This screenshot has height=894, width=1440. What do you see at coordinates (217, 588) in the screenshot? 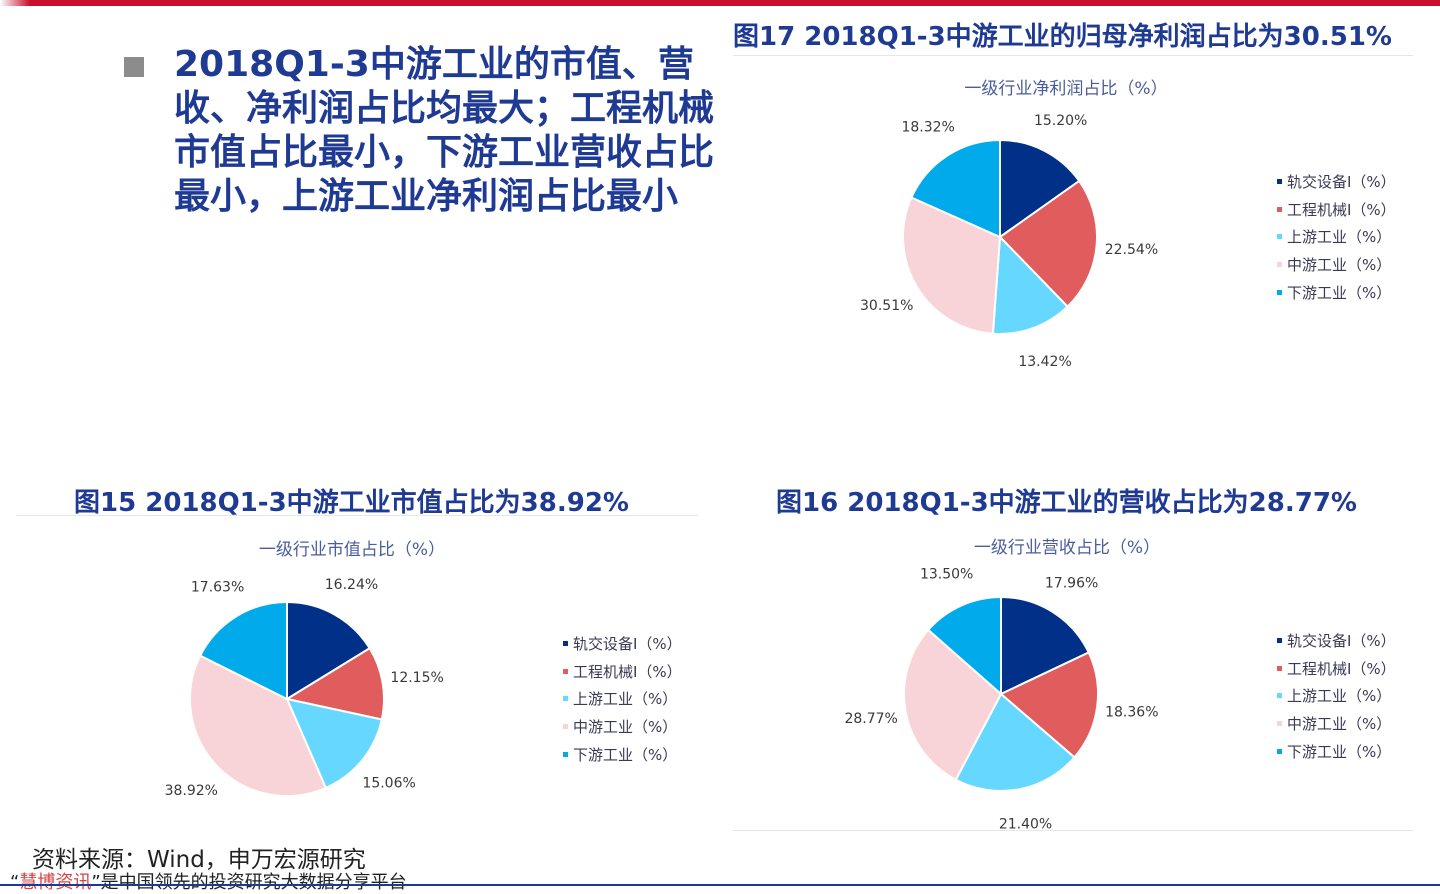
I see `data-label-5: 17.63%` at bounding box center [217, 588].